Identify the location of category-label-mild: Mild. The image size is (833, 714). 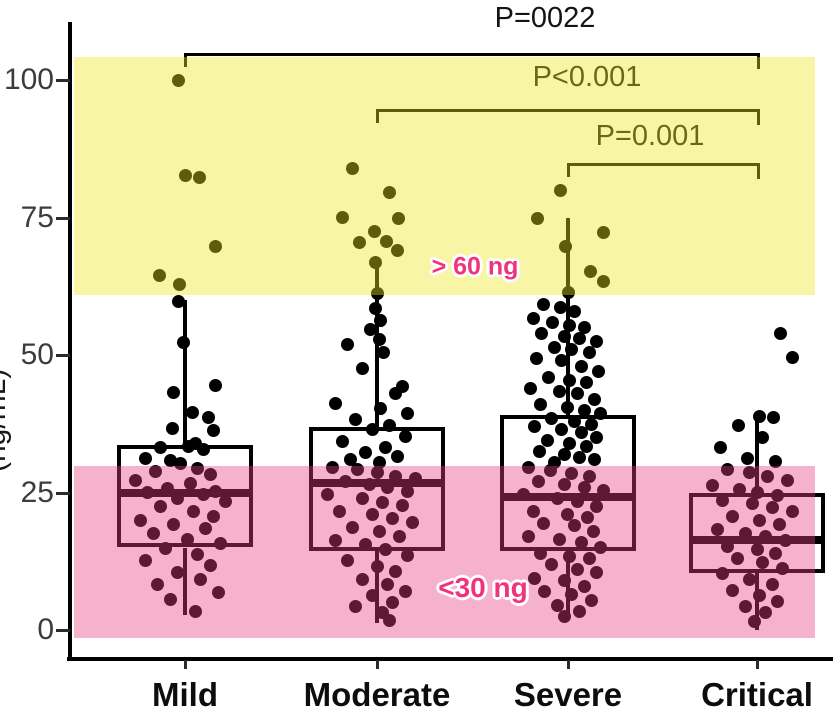
(185, 694).